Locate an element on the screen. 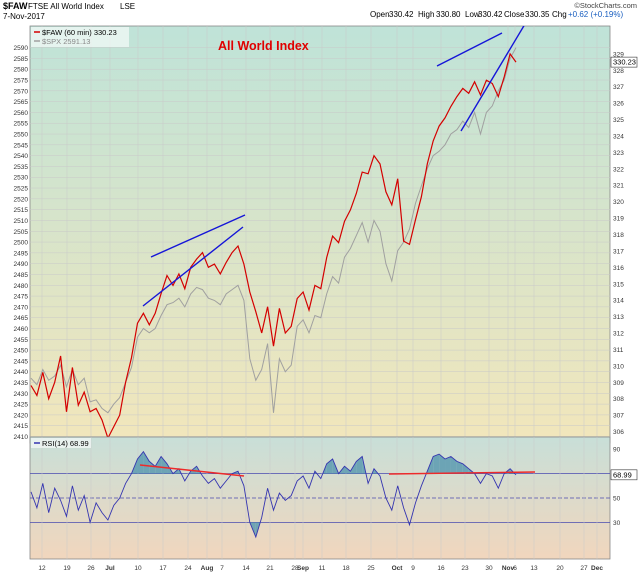 The height and width of the screenshot is (576, 640). left-axis-tick-label: 2435 is located at coordinates (21, 383).